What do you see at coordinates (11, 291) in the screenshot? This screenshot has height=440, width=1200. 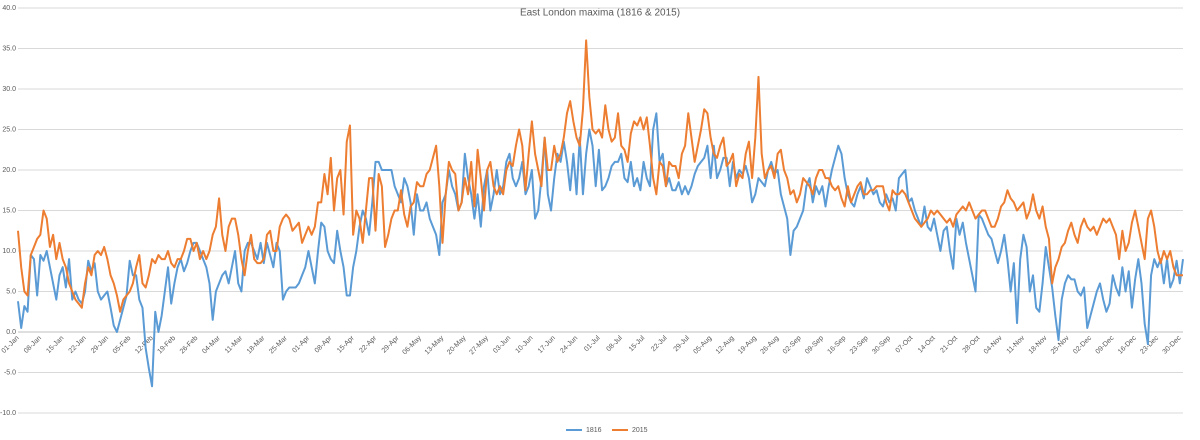 I see `y-tick-label: 5.0` at bounding box center [11, 291].